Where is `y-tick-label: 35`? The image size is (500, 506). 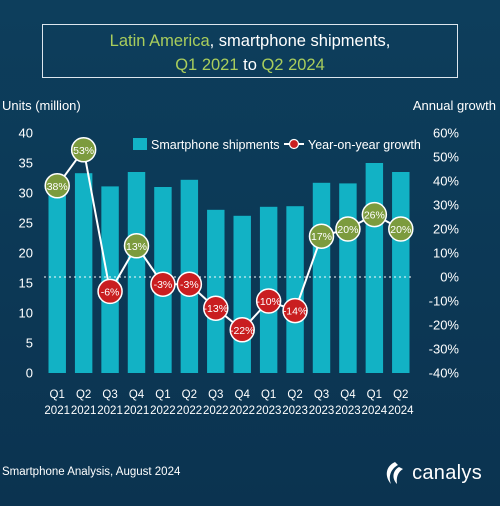 y-tick-label: 35 is located at coordinates (26, 163).